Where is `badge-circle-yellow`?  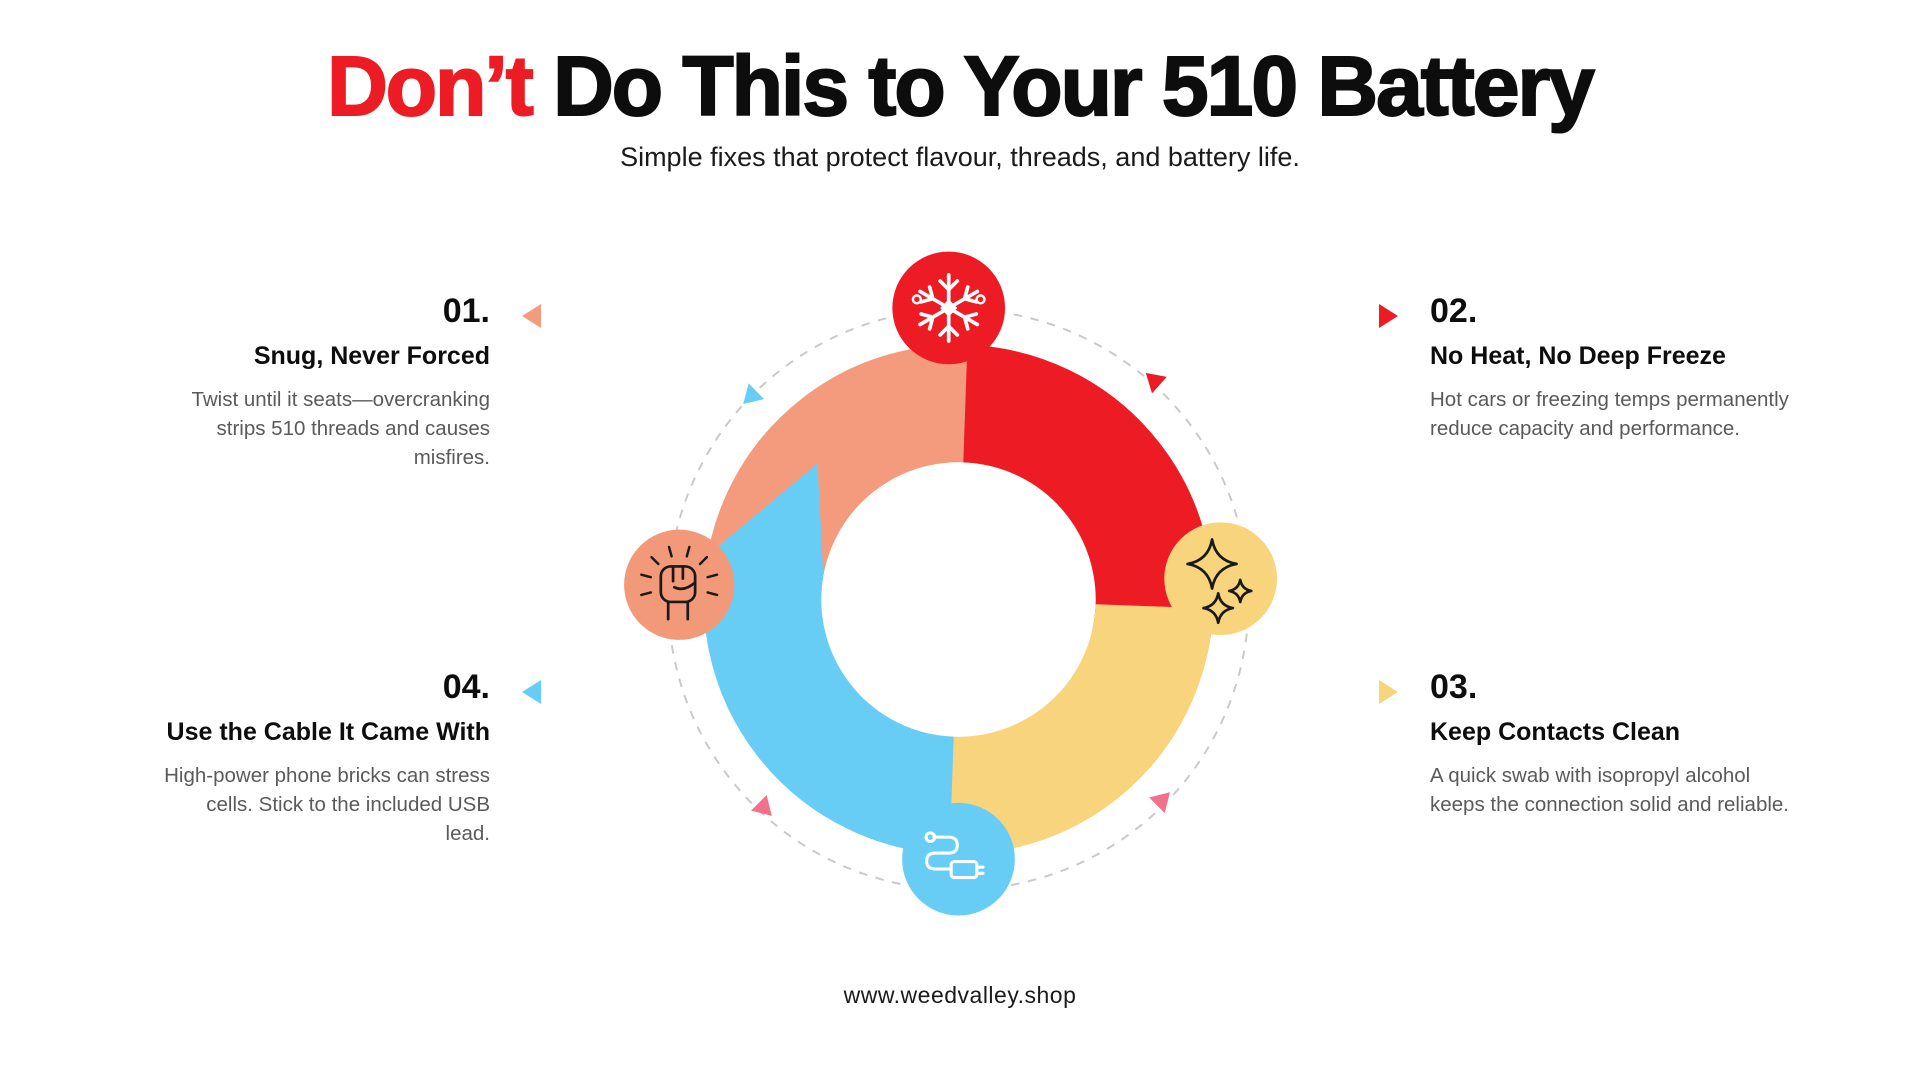 badge-circle-yellow is located at coordinates (1220, 579).